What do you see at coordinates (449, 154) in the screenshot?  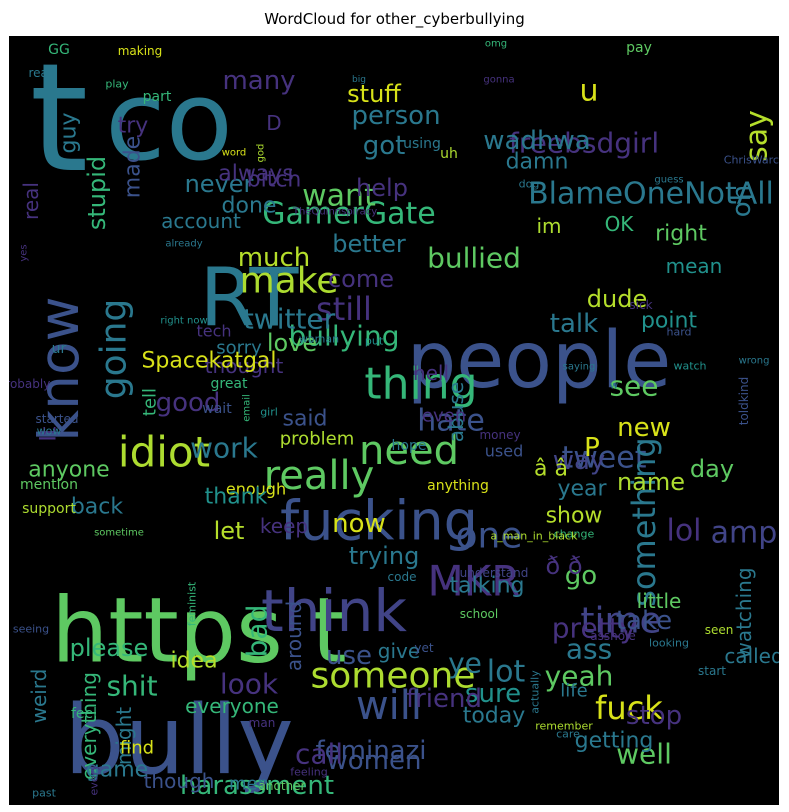 I see `word-uh: uh` at bounding box center [449, 154].